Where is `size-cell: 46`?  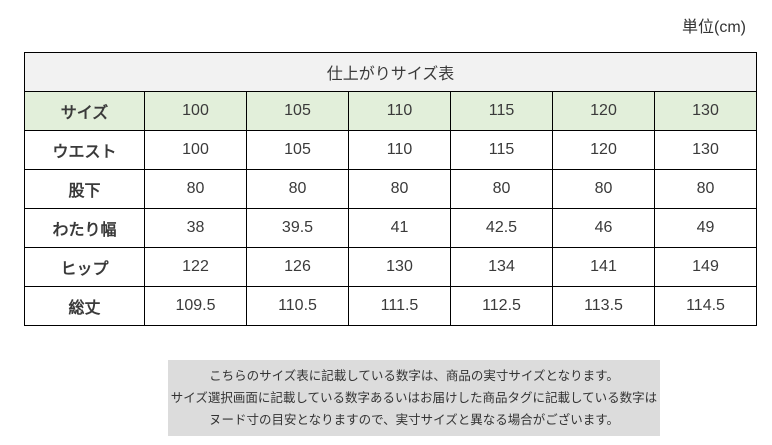
size-cell: 46 is located at coordinates (603, 228).